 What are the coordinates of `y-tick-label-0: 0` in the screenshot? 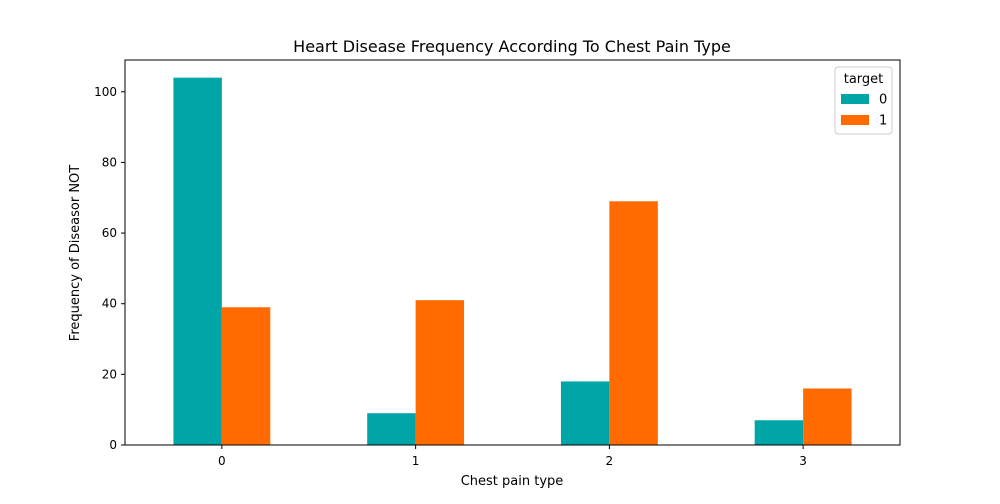 It's located at (113, 445).